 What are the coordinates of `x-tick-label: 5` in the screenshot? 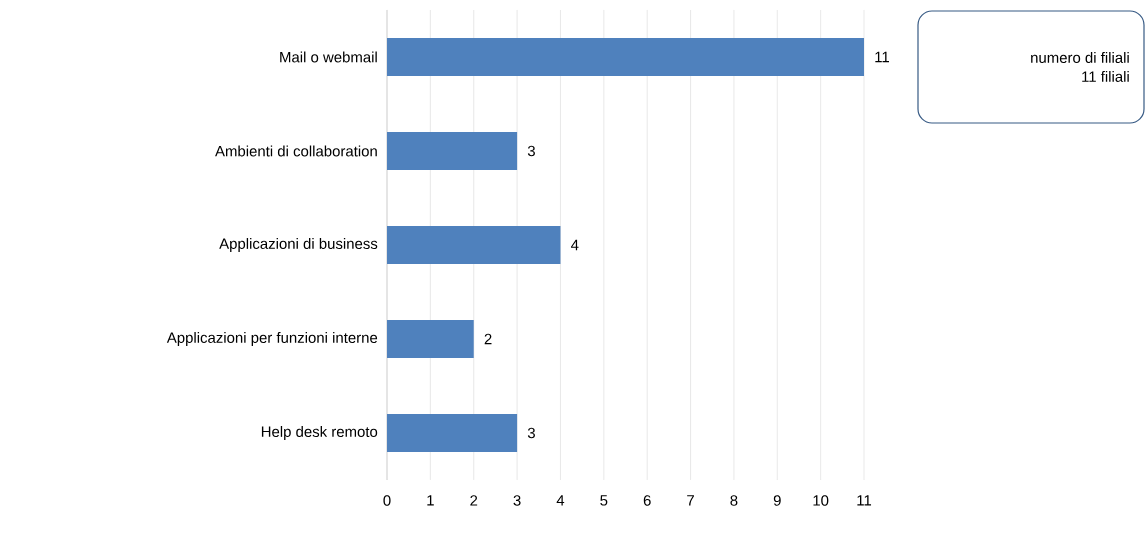 It's located at (604, 500).